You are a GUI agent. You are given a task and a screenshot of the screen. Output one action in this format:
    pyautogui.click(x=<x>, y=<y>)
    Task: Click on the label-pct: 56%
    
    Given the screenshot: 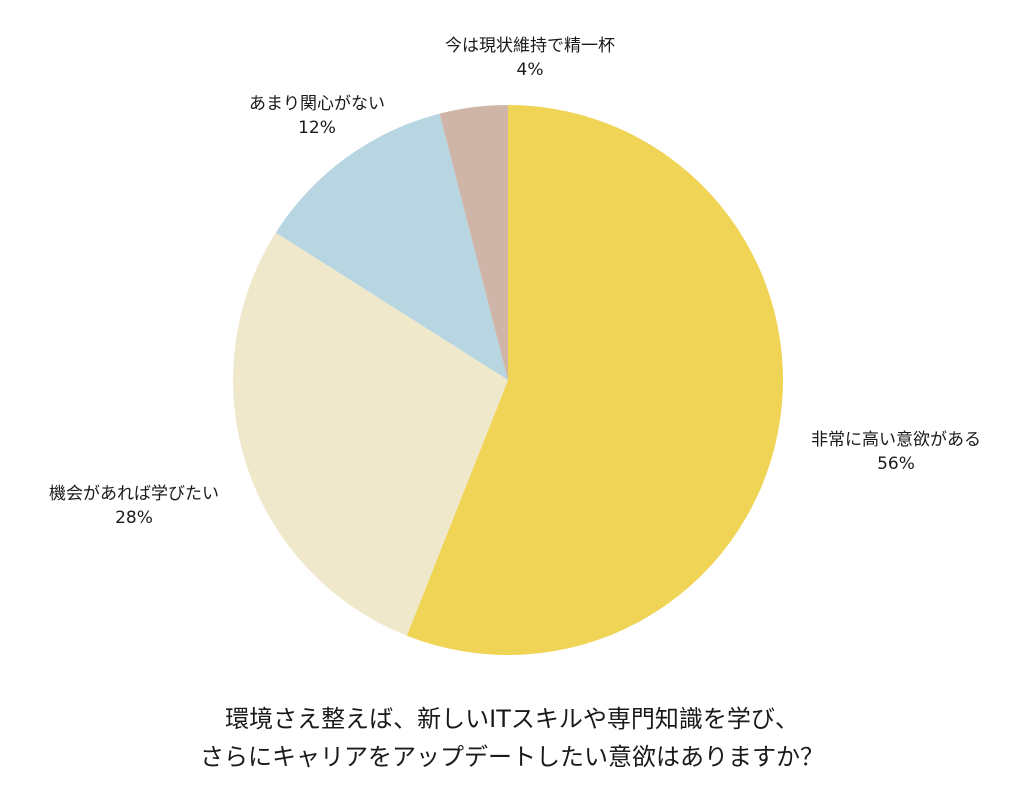 What is the action you would take?
    pyautogui.click(x=896, y=464)
    